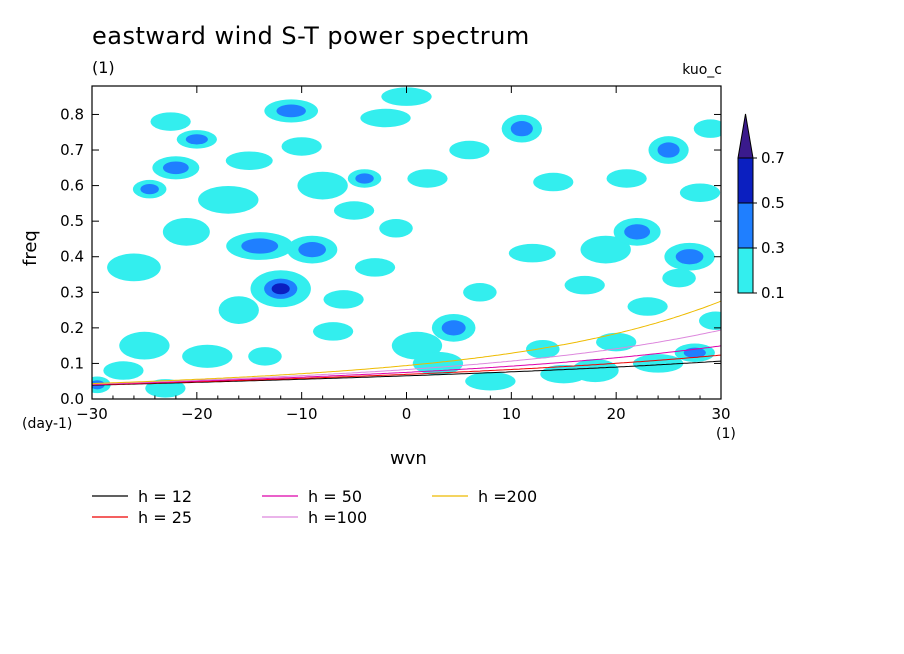  What do you see at coordinates (72, 328) in the screenshot?
I see `y-tick-label: 0.2` at bounding box center [72, 328].